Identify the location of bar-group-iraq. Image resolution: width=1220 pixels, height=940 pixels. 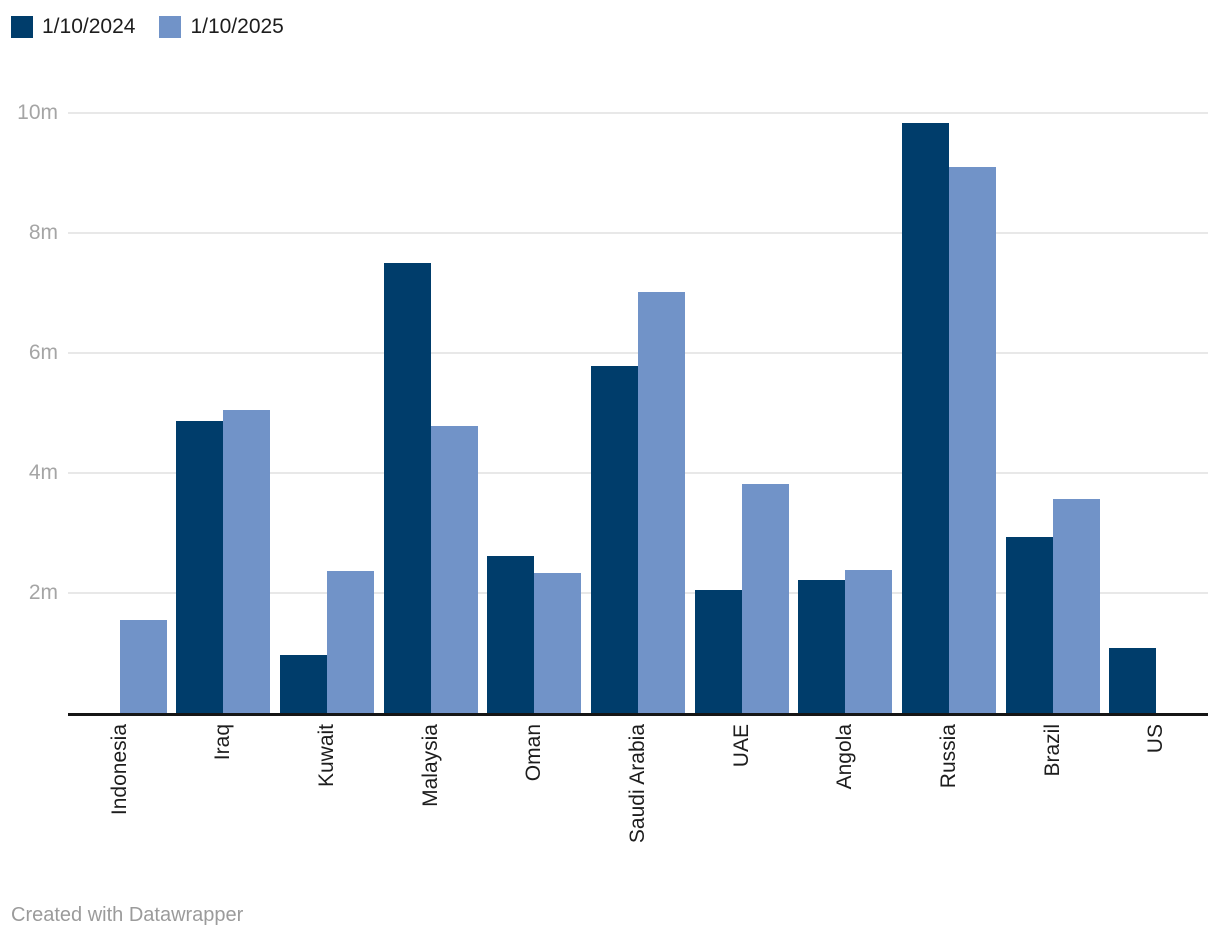
(224, 413).